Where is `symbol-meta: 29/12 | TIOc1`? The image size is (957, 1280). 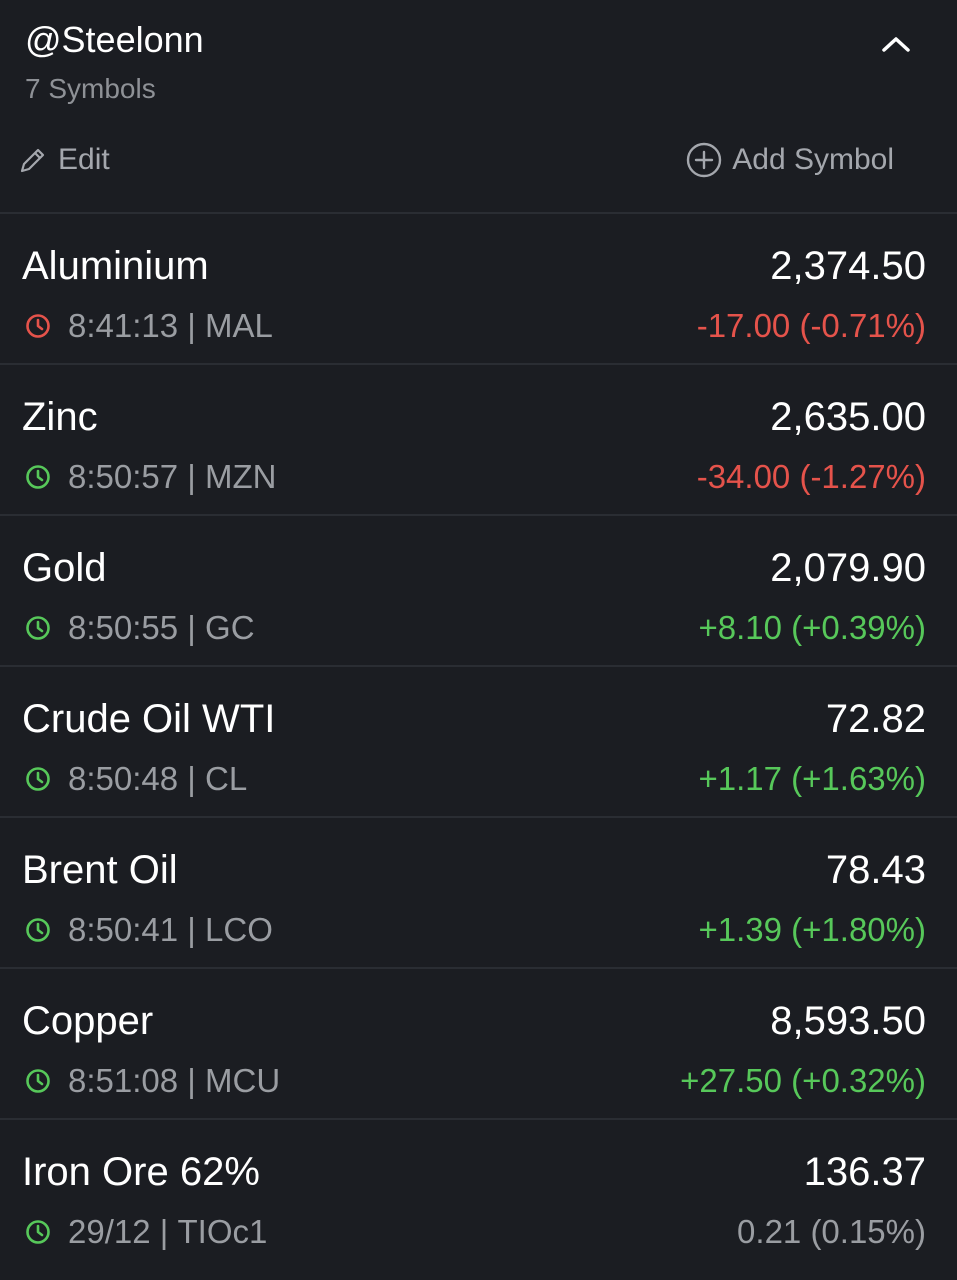 symbol-meta: 29/12 | TIOc1 is located at coordinates (145, 1232).